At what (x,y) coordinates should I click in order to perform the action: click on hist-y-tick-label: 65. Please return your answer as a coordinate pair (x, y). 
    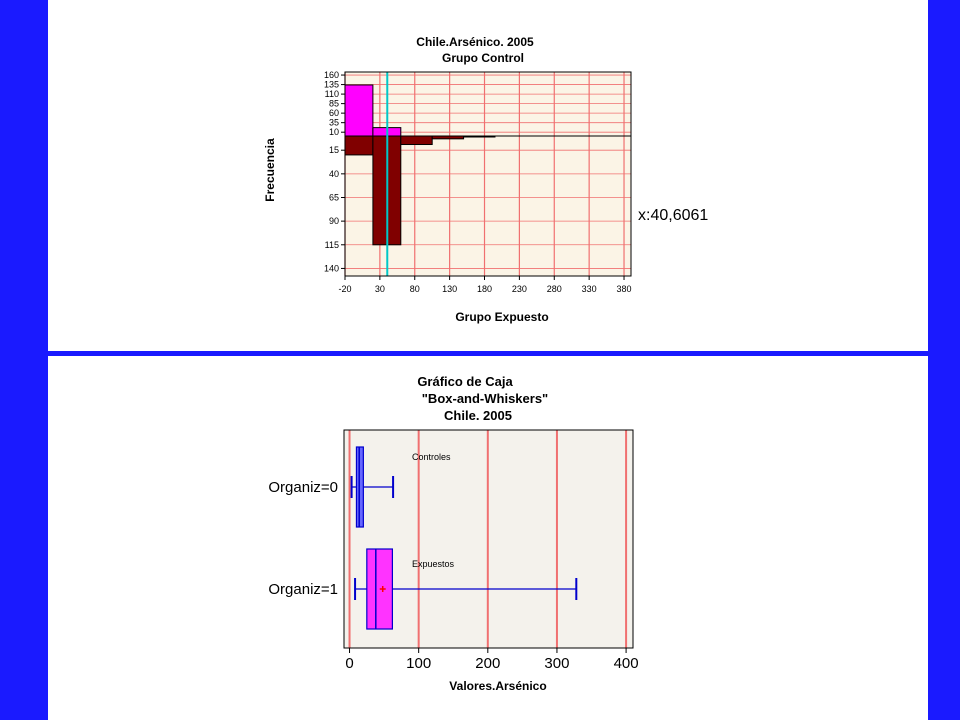
    Looking at the image, I should click on (334, 197).